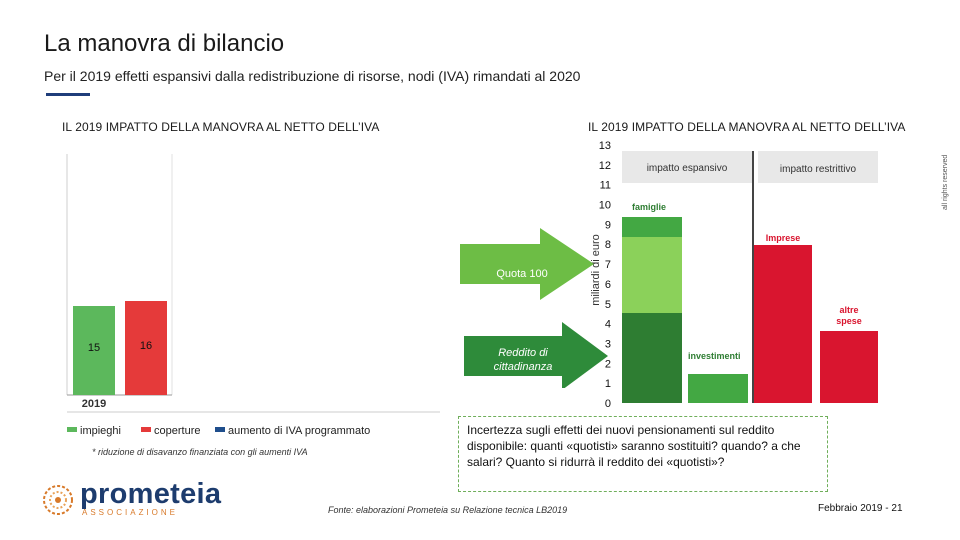 The height and width of the screenshot is (540, 960). Describe the element at coordinates (68, 94) in the screenshot. I see `accent-divider` at that location.